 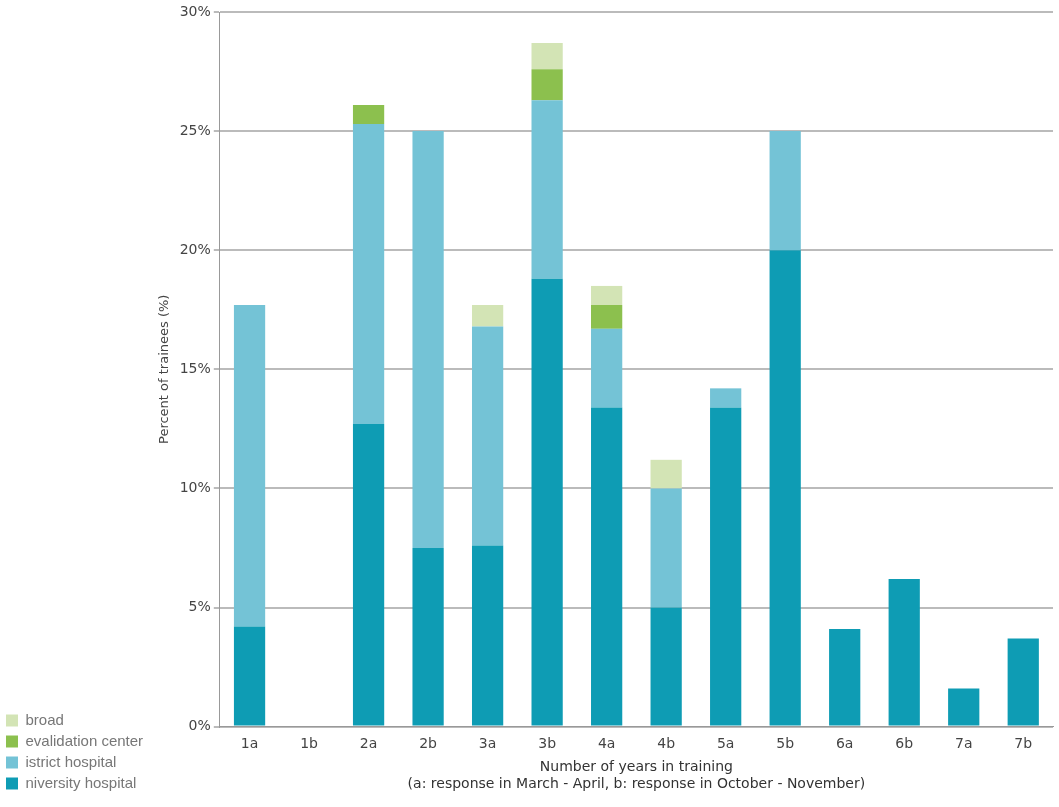 I want to click on x-tick-label: 6a, so click(x=844, y=742).